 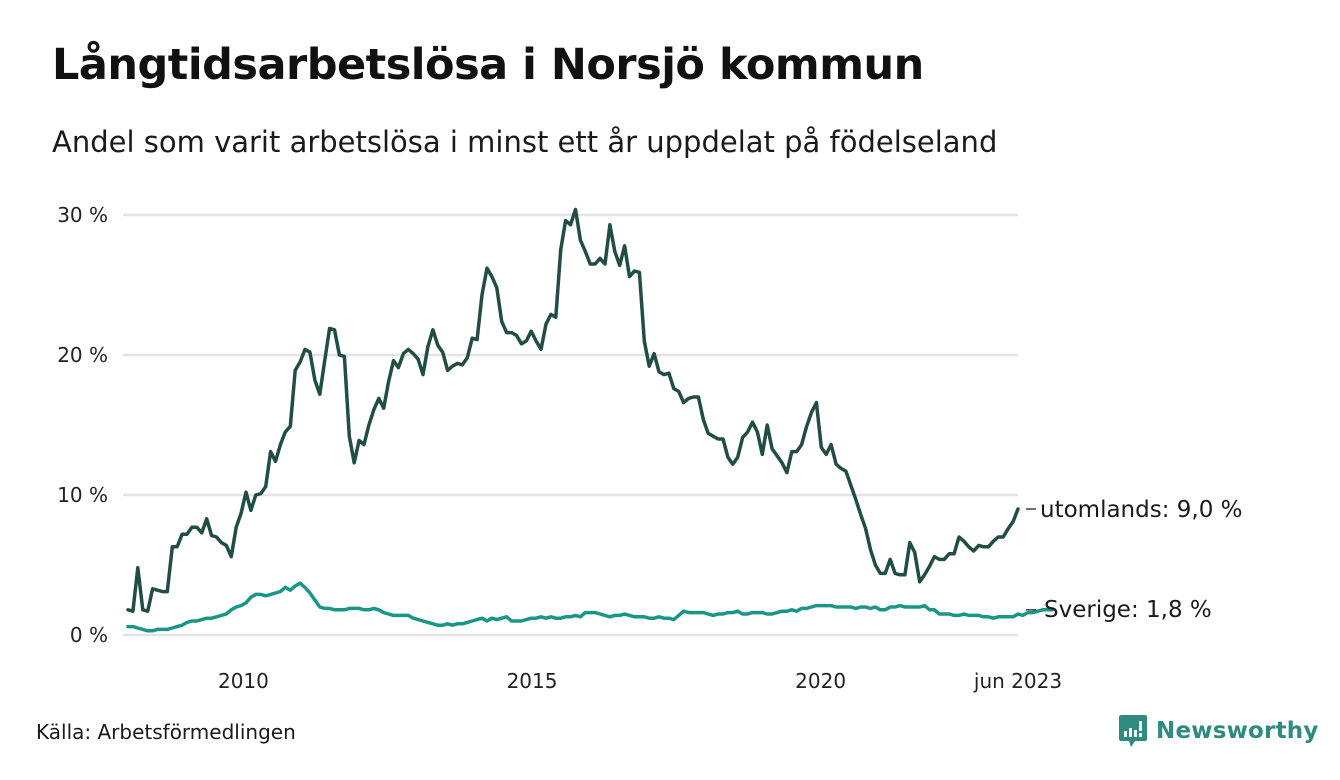 What do you see at coordinates (640, 681) in the screenshot?
I see `x-axis: 2010 2015 2020 jun 2023` at bounding box center [640, 681].